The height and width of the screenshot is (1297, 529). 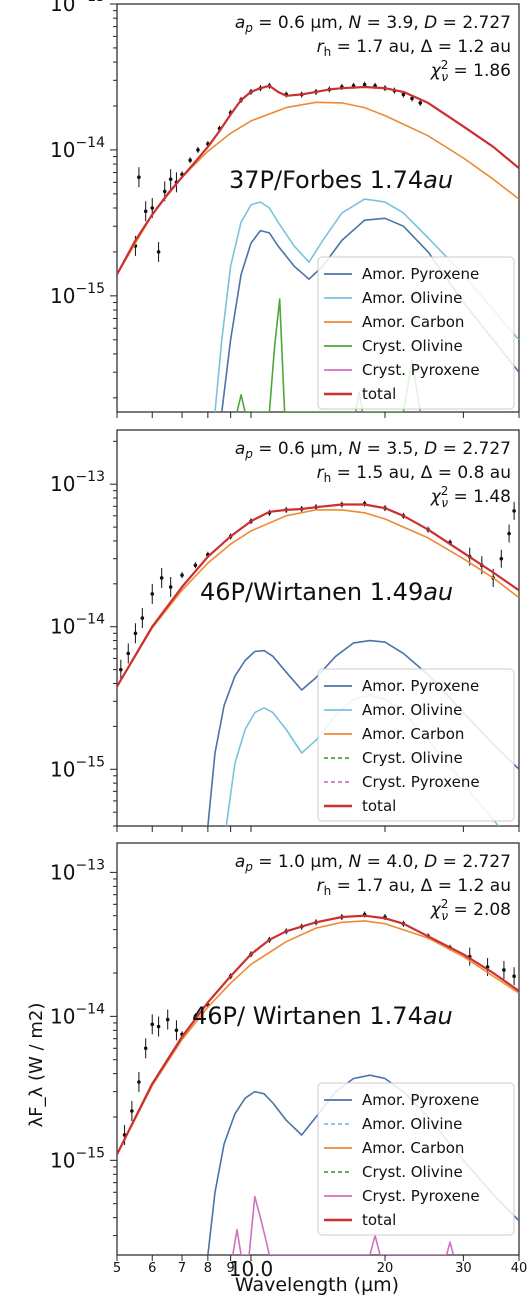 I want to click on legend-entry: Cryst. Pyroxene, so click(x=421, y=370).